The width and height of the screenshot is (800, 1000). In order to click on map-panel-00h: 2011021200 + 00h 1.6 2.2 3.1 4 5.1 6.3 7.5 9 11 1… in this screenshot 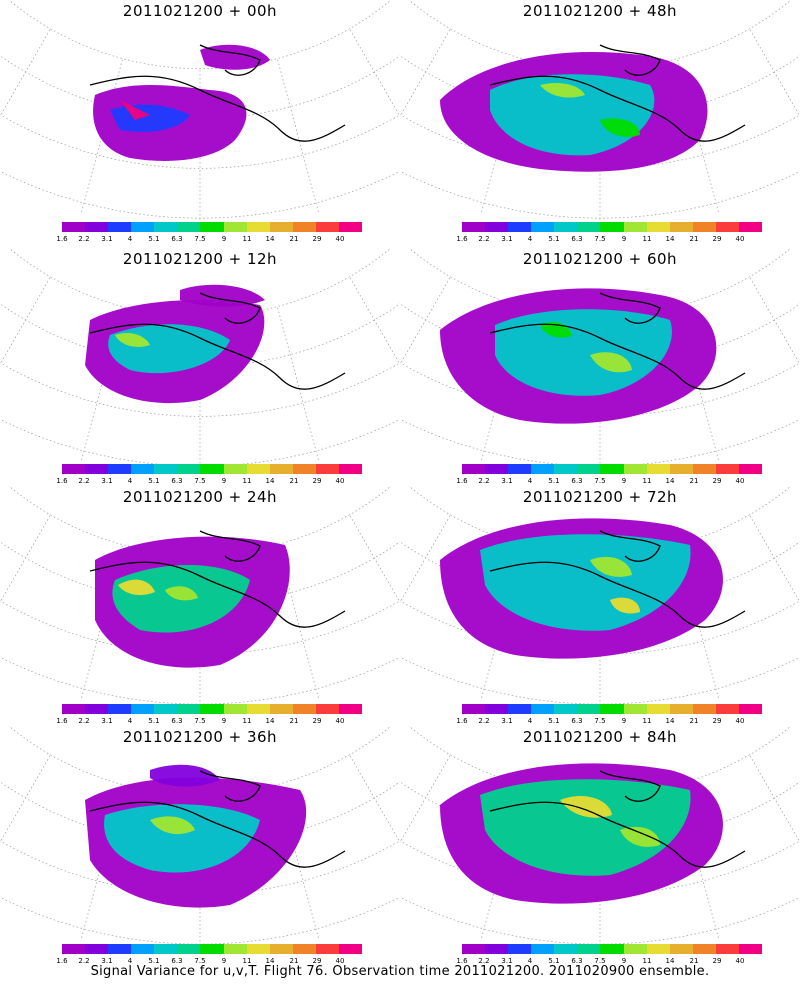, I will do `click(200, 121)`.